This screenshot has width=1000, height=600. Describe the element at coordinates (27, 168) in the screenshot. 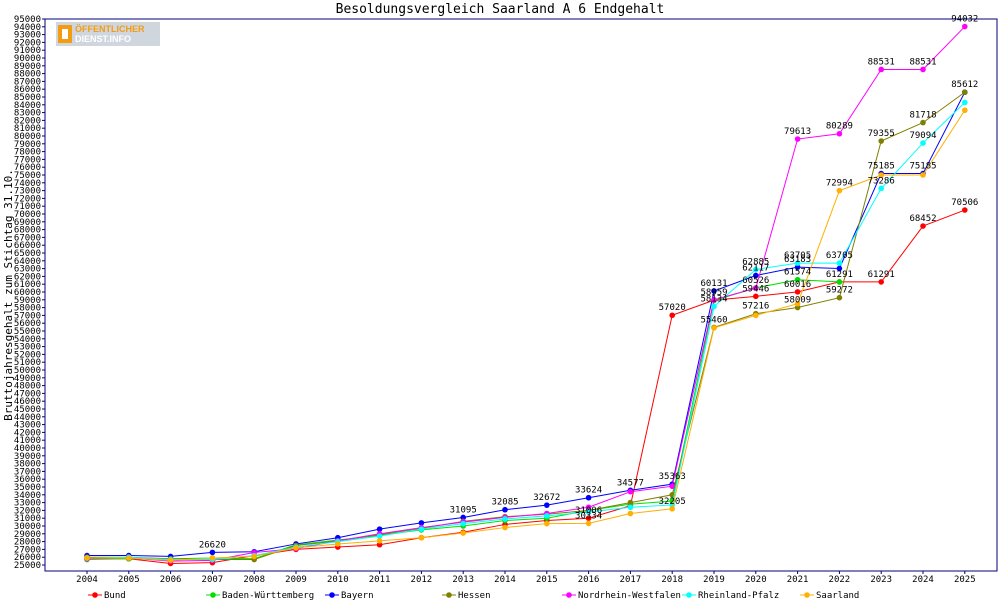

I see `y-tick-label: 76000` at that location.